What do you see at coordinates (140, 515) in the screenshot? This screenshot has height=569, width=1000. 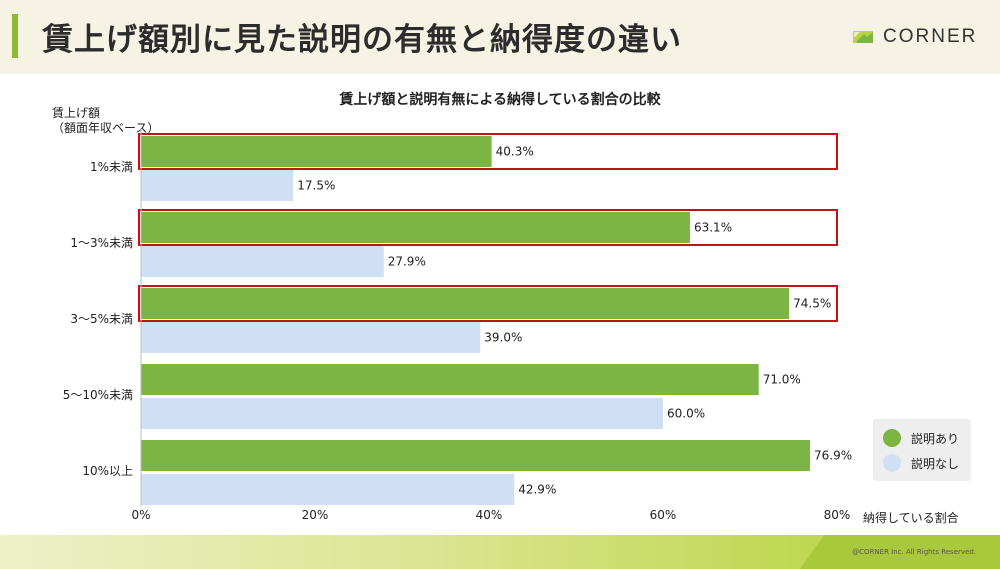 I see `x-tick-label: 0%` at bounding box center [140, 515].